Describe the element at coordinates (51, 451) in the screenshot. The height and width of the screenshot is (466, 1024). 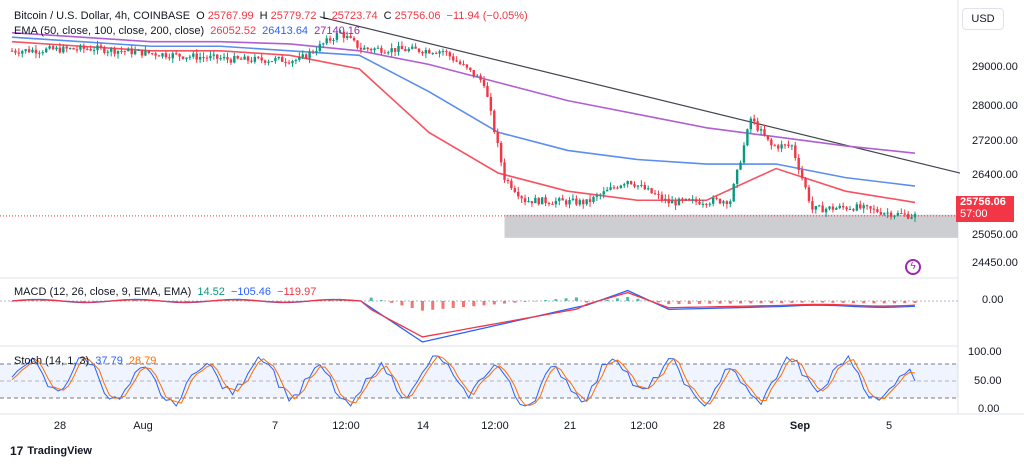
I see `tradingview-logo: 17 TradingView` at that location.